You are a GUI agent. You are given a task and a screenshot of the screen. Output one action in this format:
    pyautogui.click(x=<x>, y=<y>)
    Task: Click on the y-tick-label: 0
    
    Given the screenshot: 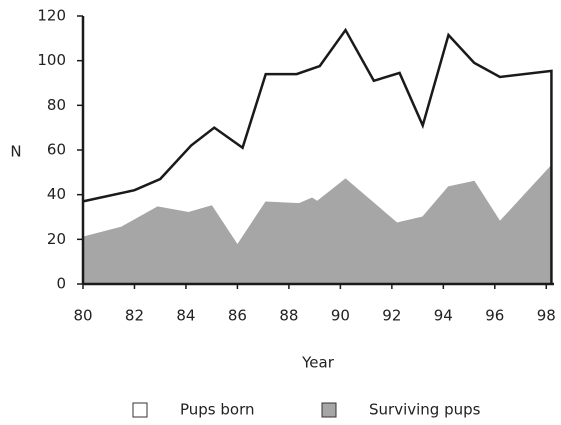 What is the action you would take?
    pyautogui.click(x=61, y=284)
    